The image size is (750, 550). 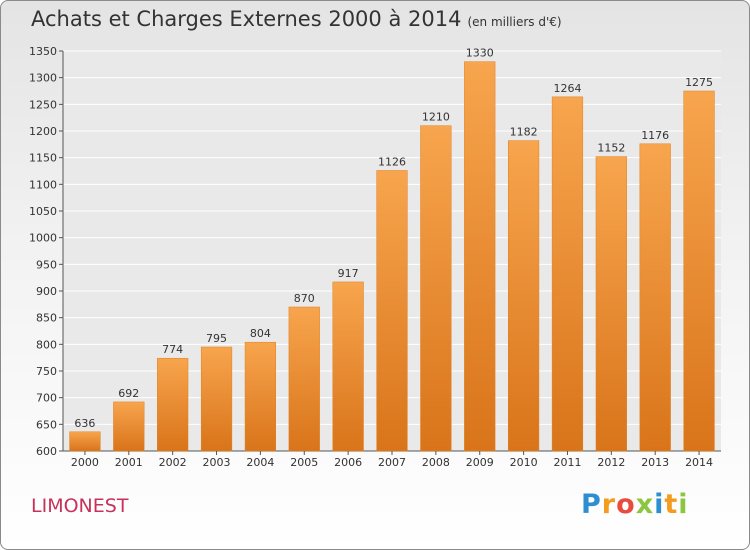 What do you see at coordinates (348, 462) in the screenshot?
I see `x-tick-label: 2006` at bounding box center [348, 462].